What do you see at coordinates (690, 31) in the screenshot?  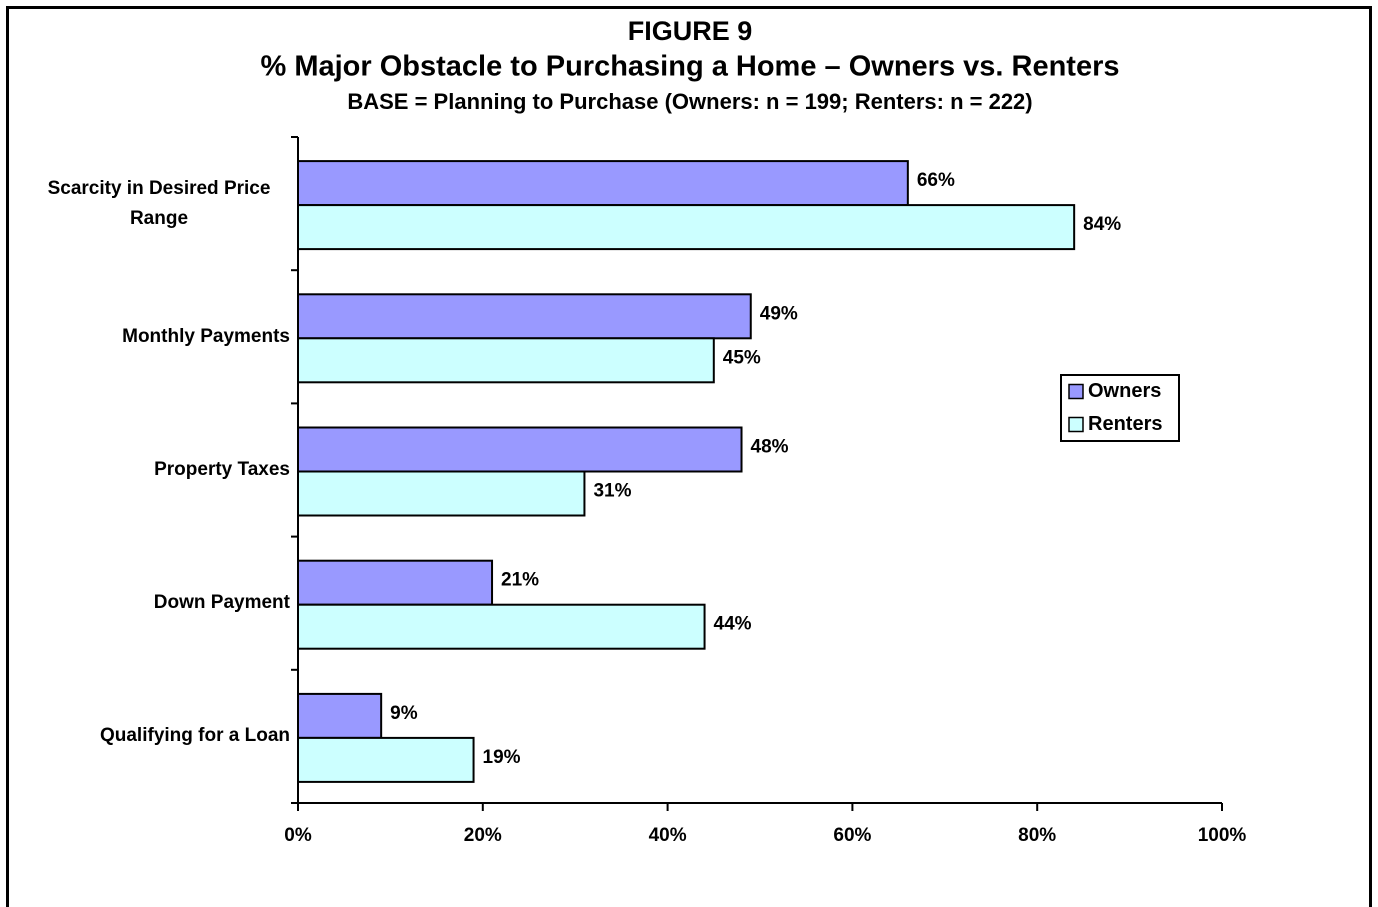 I see `chart-title: FIGURE 9` at bounding box center [690, 31].